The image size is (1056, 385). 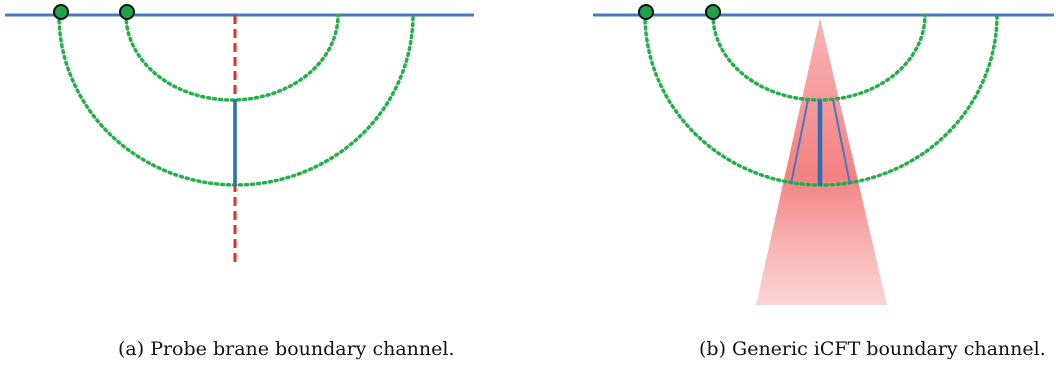 I want to click on segment-right-b, so click(x=841, y=142).